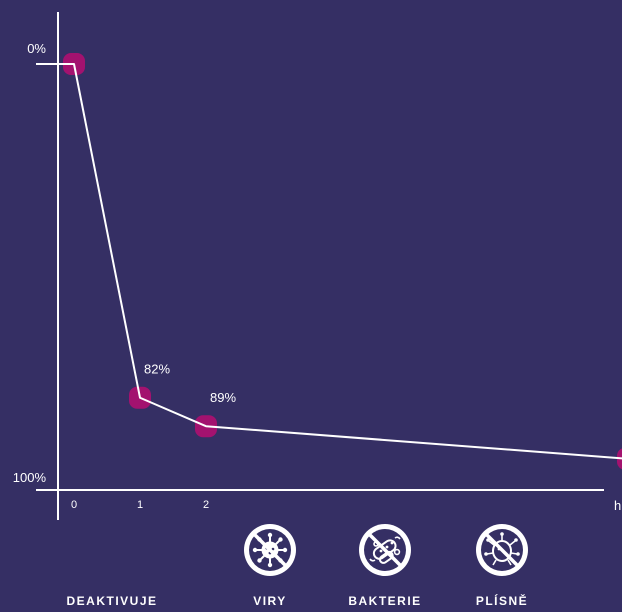 This screenshot has height=612, width=622. Describe the element at coordinates (157, 369) in the screenshot. I see `data-label: 82%` at that location.